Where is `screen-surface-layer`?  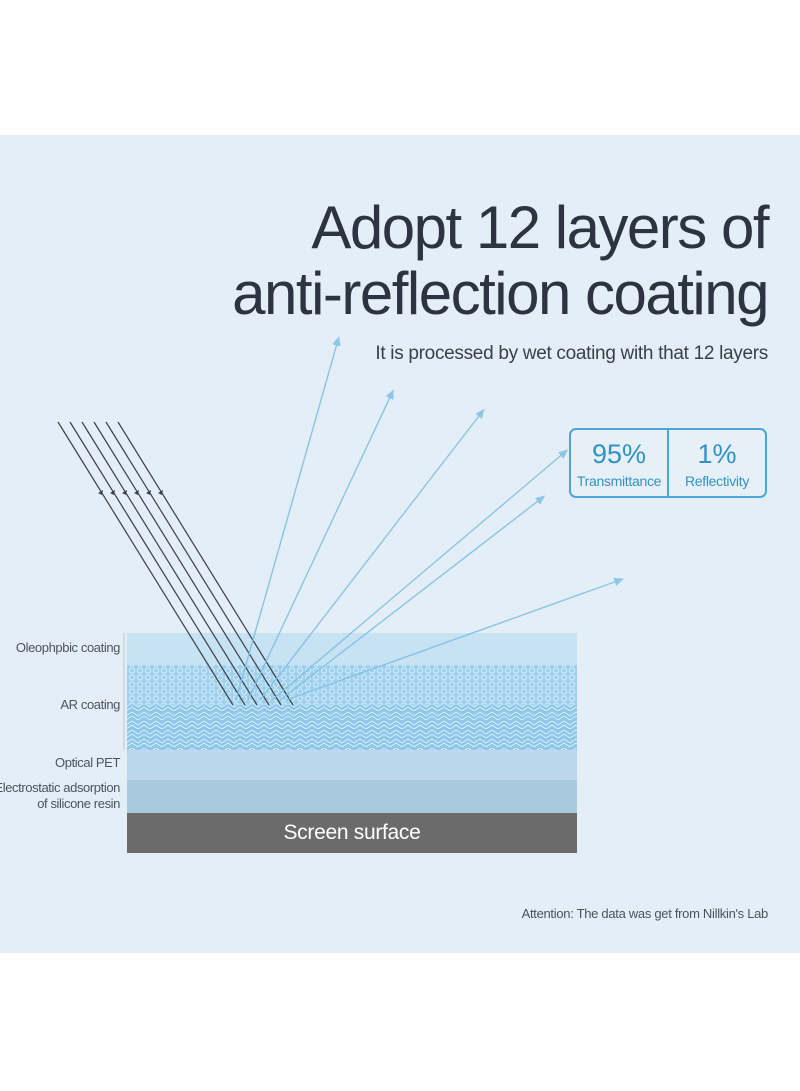 screen-surface-layer is located at coordinates (352, 833).